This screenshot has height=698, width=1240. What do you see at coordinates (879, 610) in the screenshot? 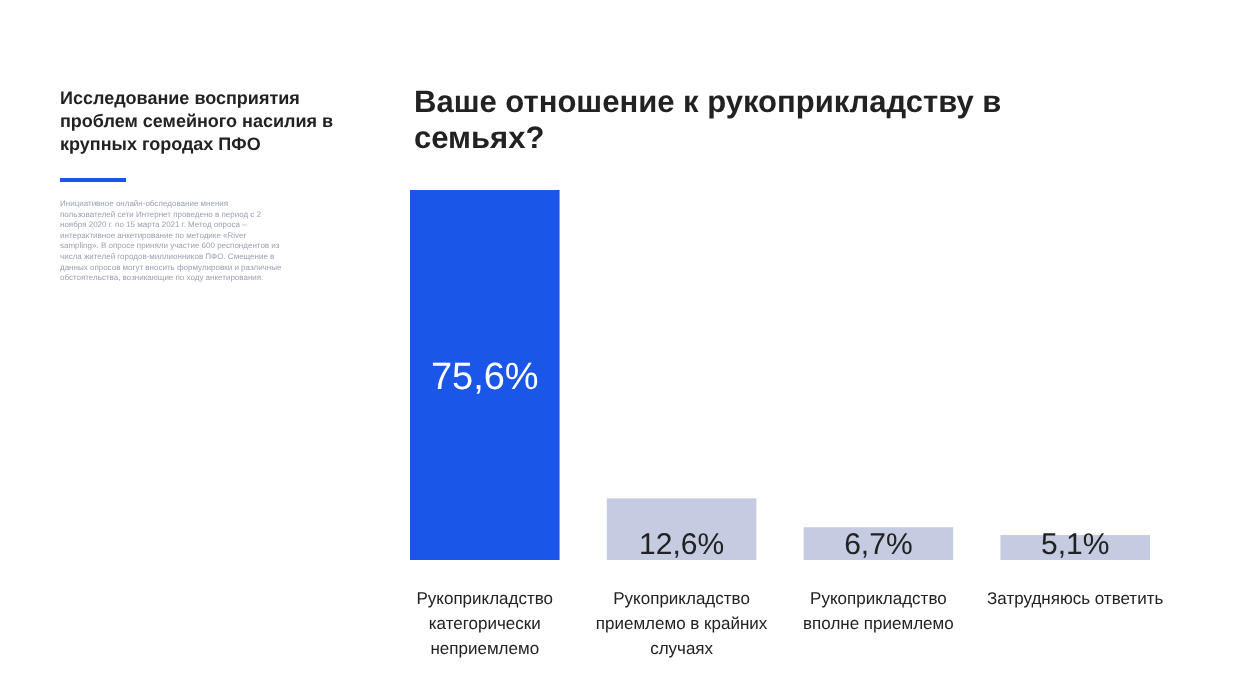
I see `x-tick-label: Рукоприкладство вполне приемлемо` at bounding box center [879, 610].